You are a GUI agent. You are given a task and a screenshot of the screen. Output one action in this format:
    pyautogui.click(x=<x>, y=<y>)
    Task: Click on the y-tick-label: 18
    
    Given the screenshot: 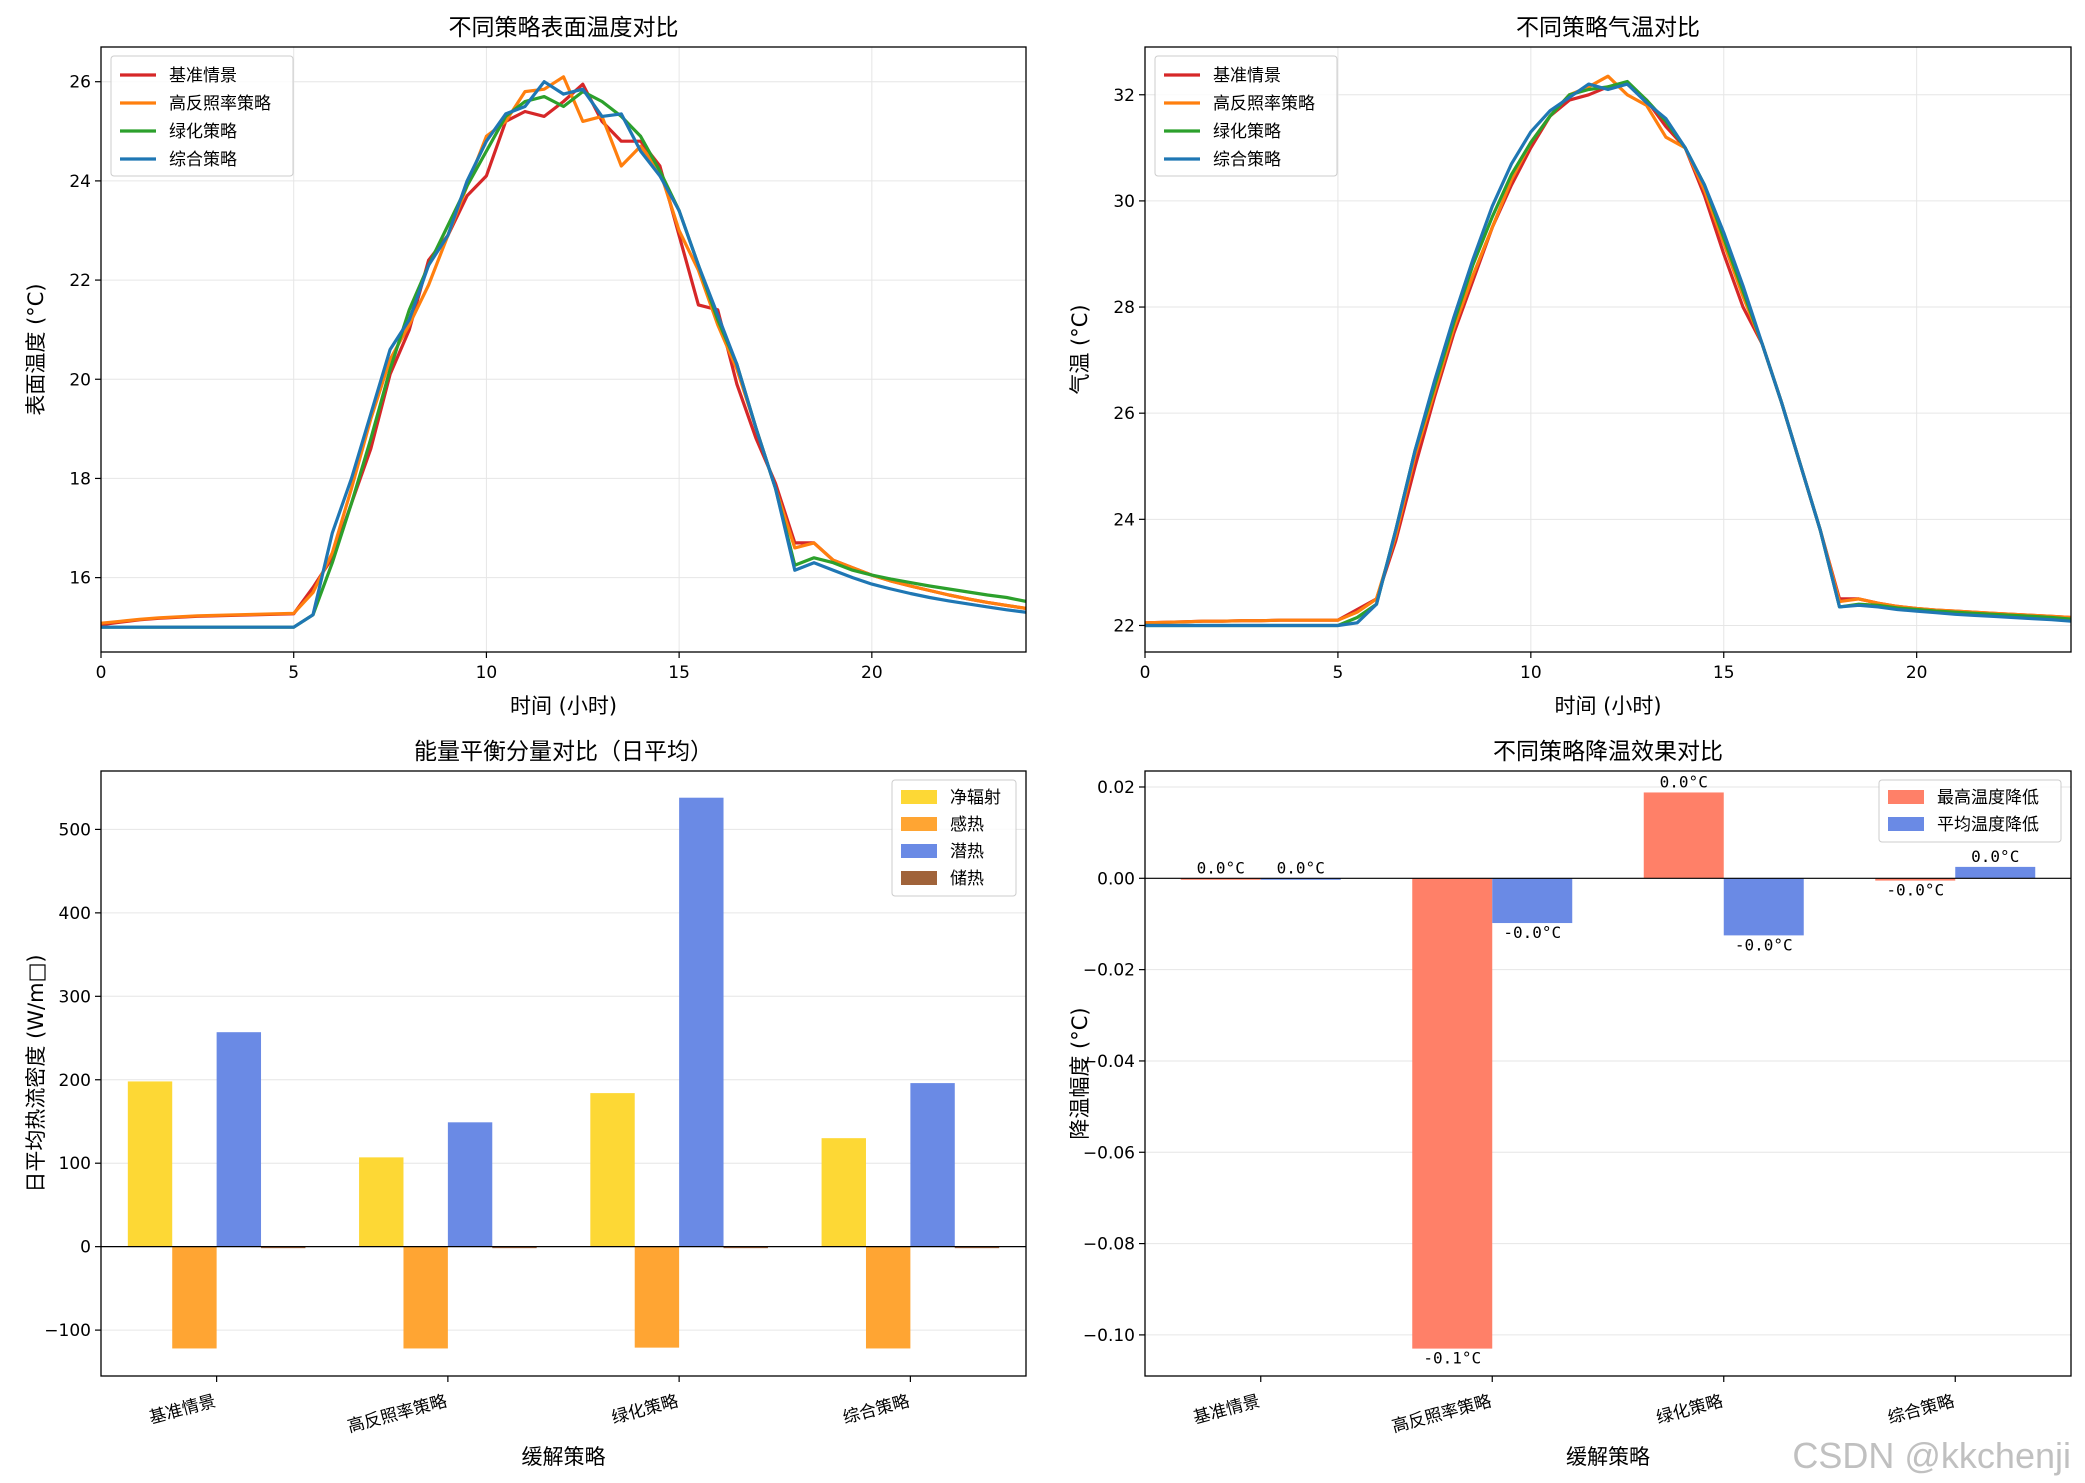 What is the action you would take?
    pyautogui.click(x=80, y=479)
    